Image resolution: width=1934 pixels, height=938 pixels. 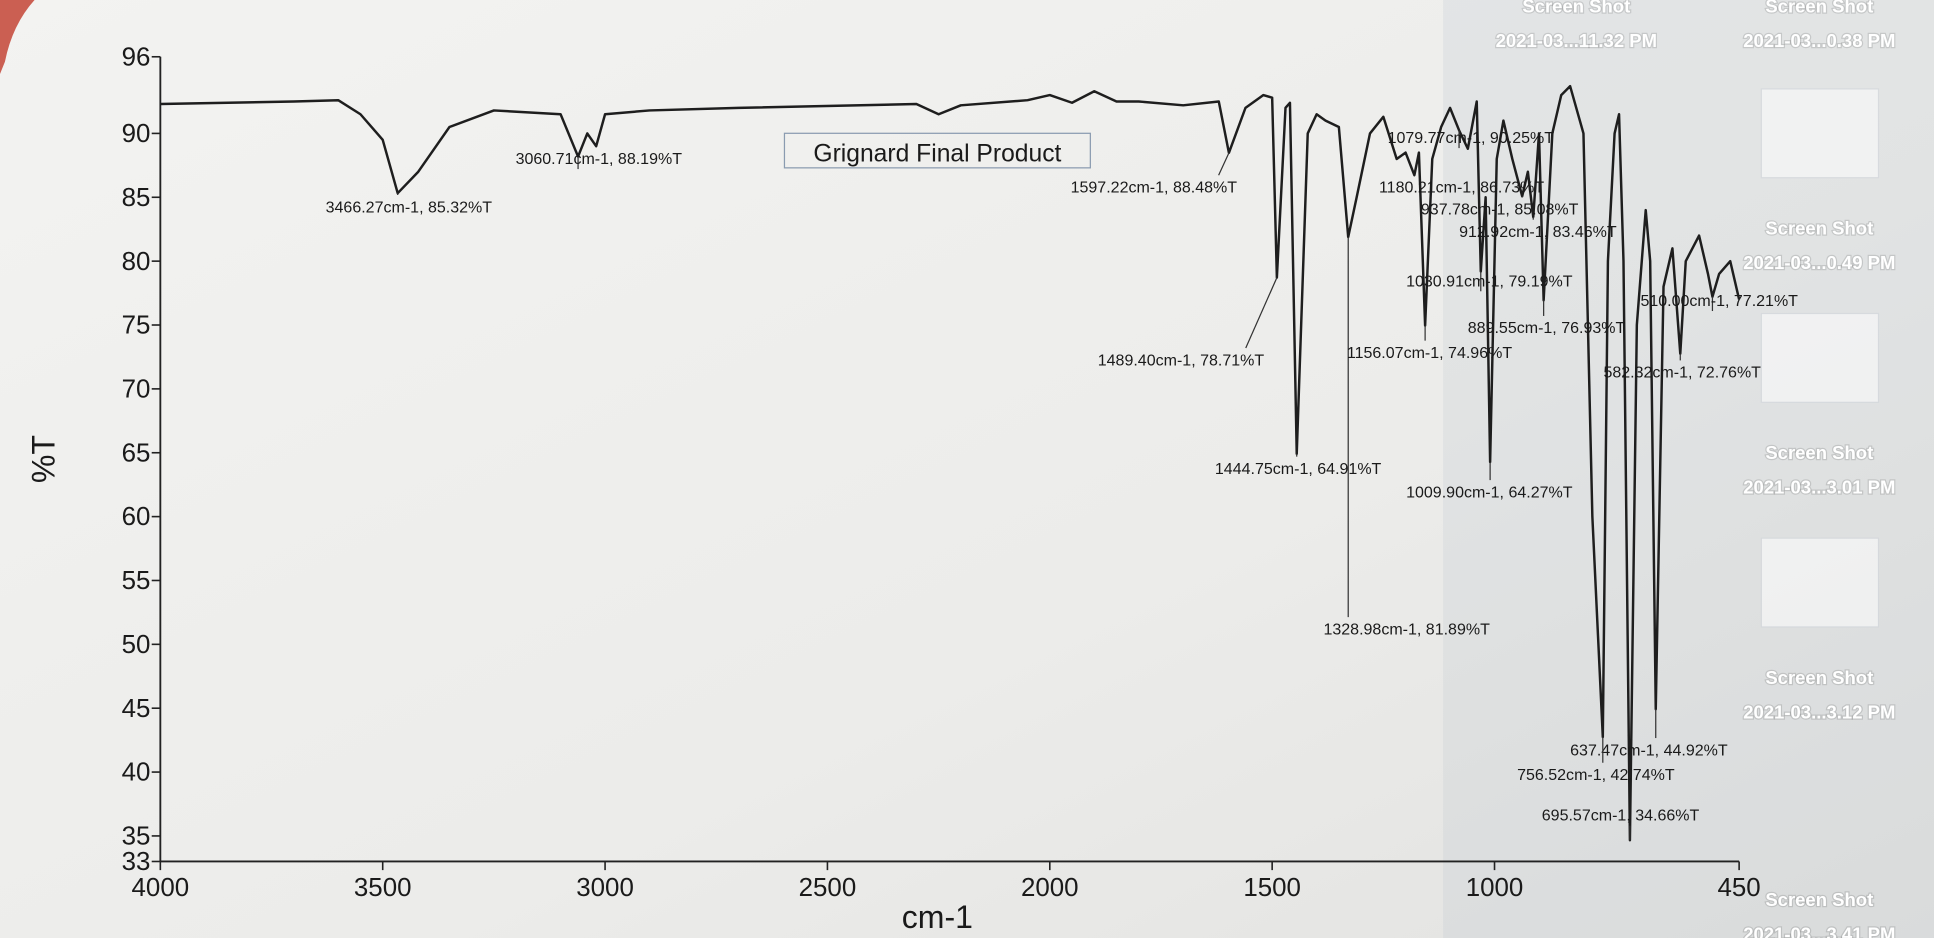 I want to click on annotation-label: 1079.77cm-1, 90.25%T, so click(x=1471, y=138).